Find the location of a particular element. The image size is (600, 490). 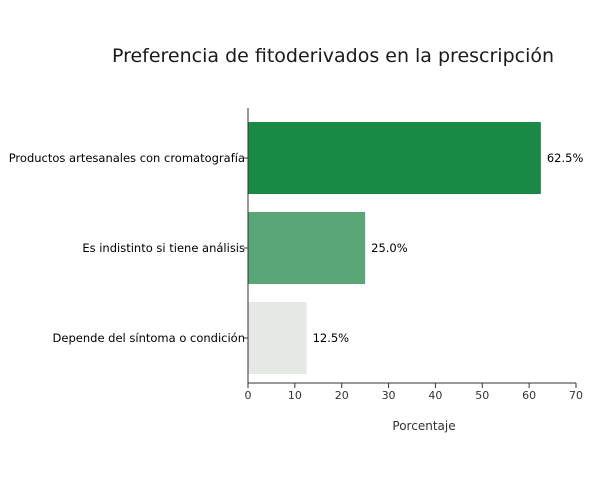

category-label: Depende del síntoma o condición is located at coordinates (149, 338).